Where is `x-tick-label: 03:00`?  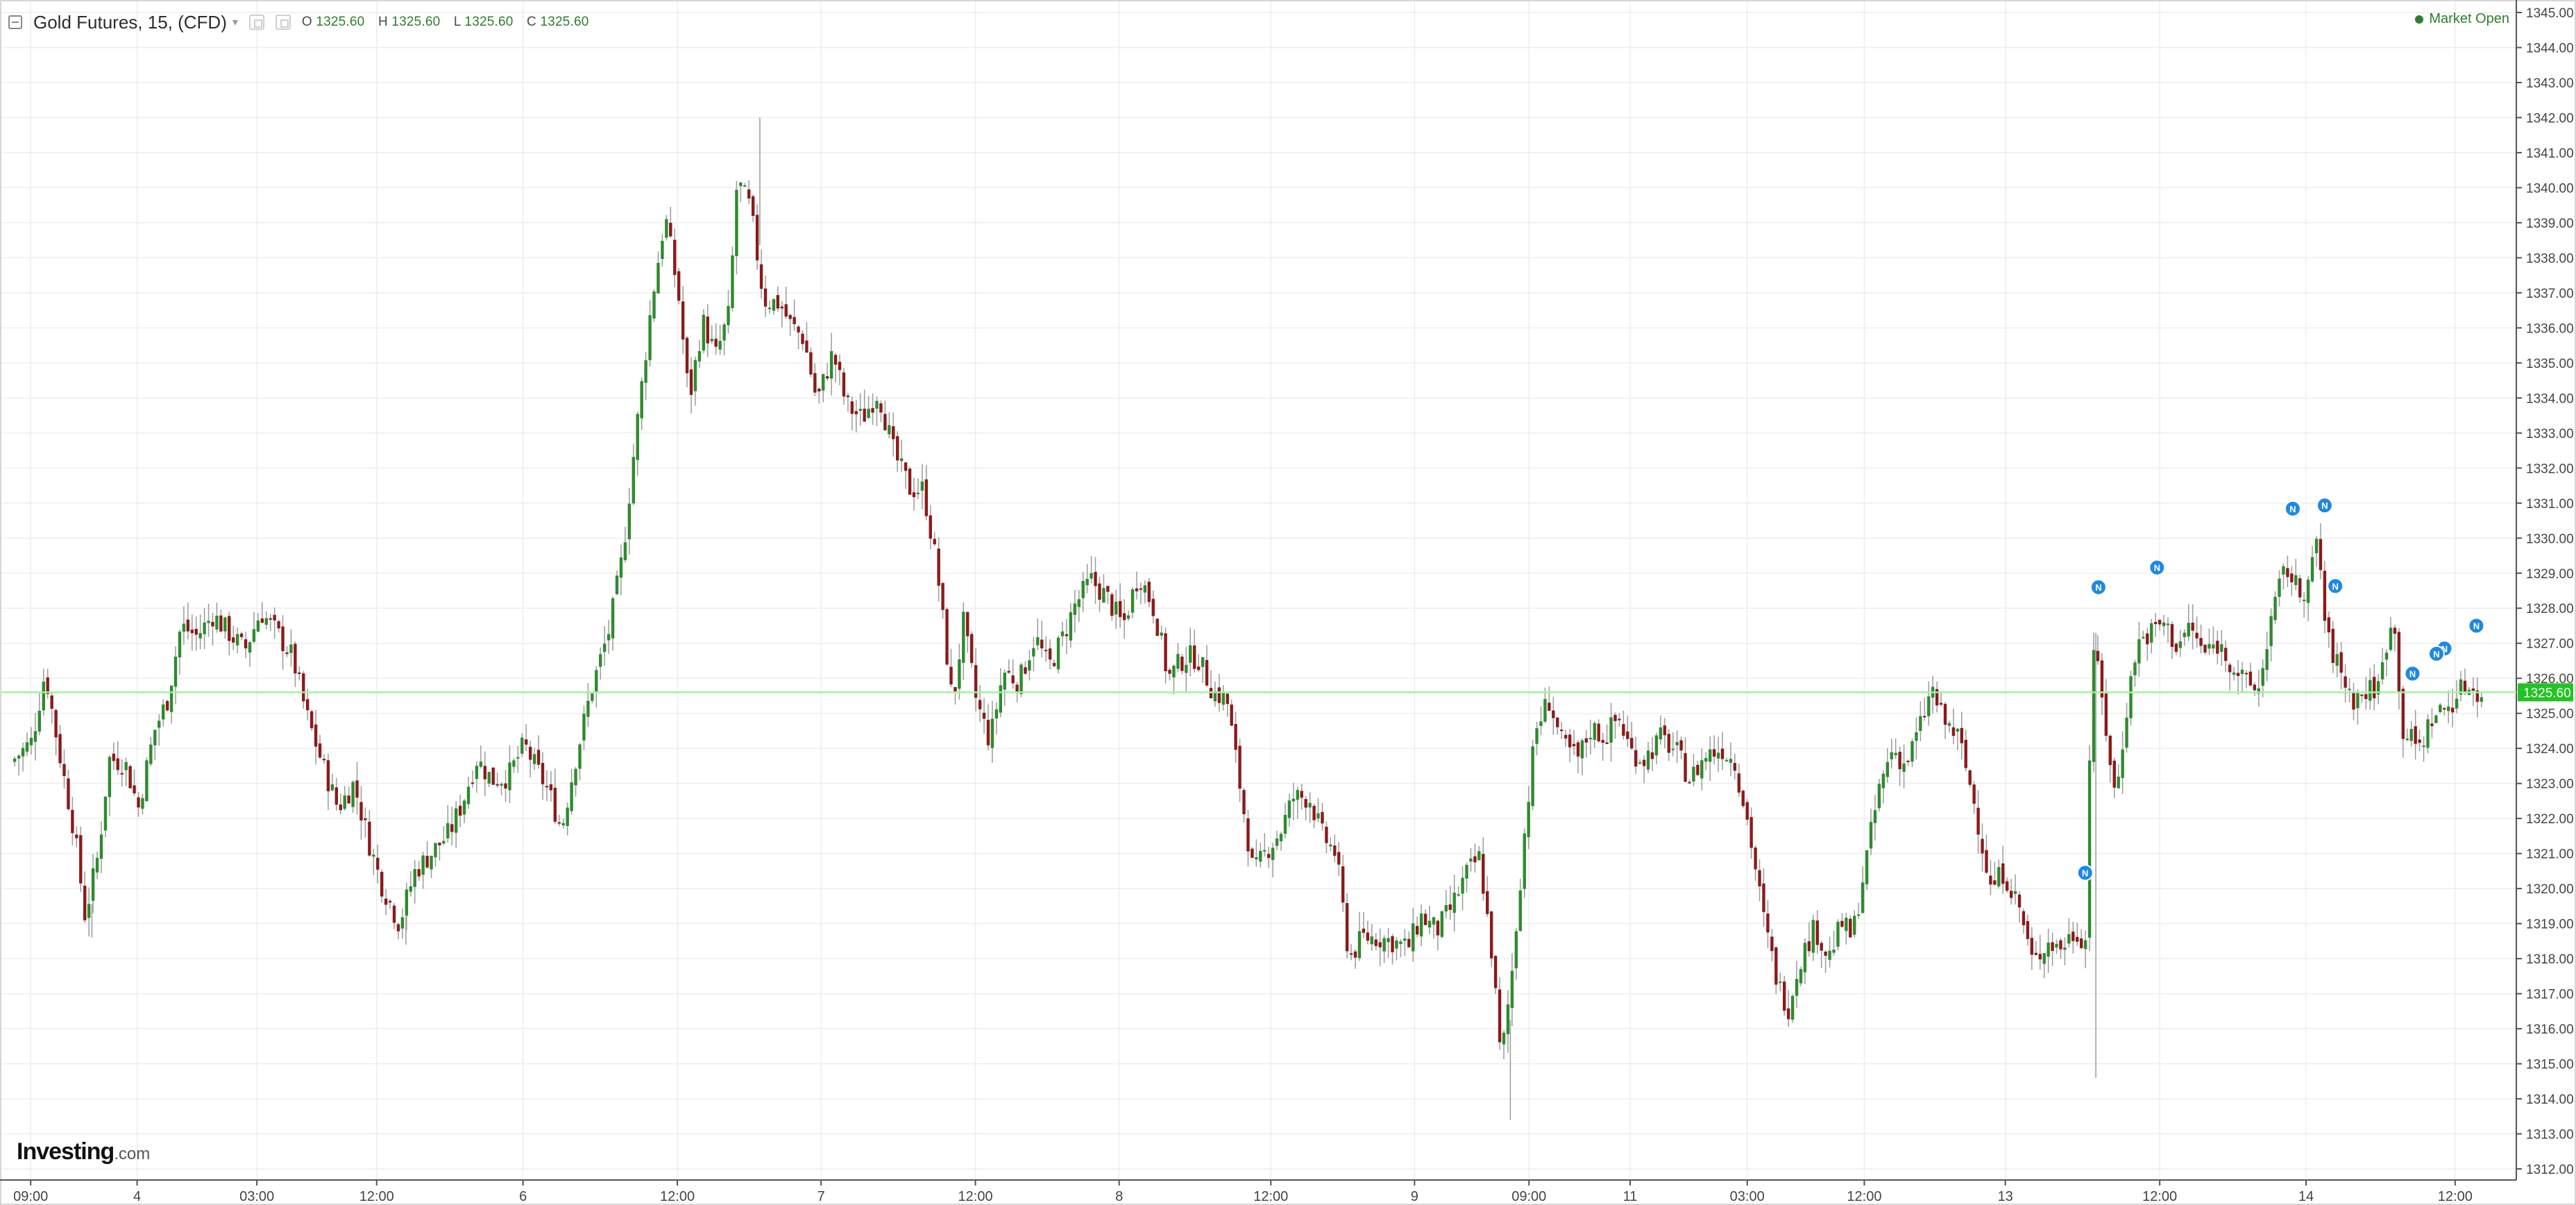
x-tick-label: 03:00 is located at coordinates (257, 1196).